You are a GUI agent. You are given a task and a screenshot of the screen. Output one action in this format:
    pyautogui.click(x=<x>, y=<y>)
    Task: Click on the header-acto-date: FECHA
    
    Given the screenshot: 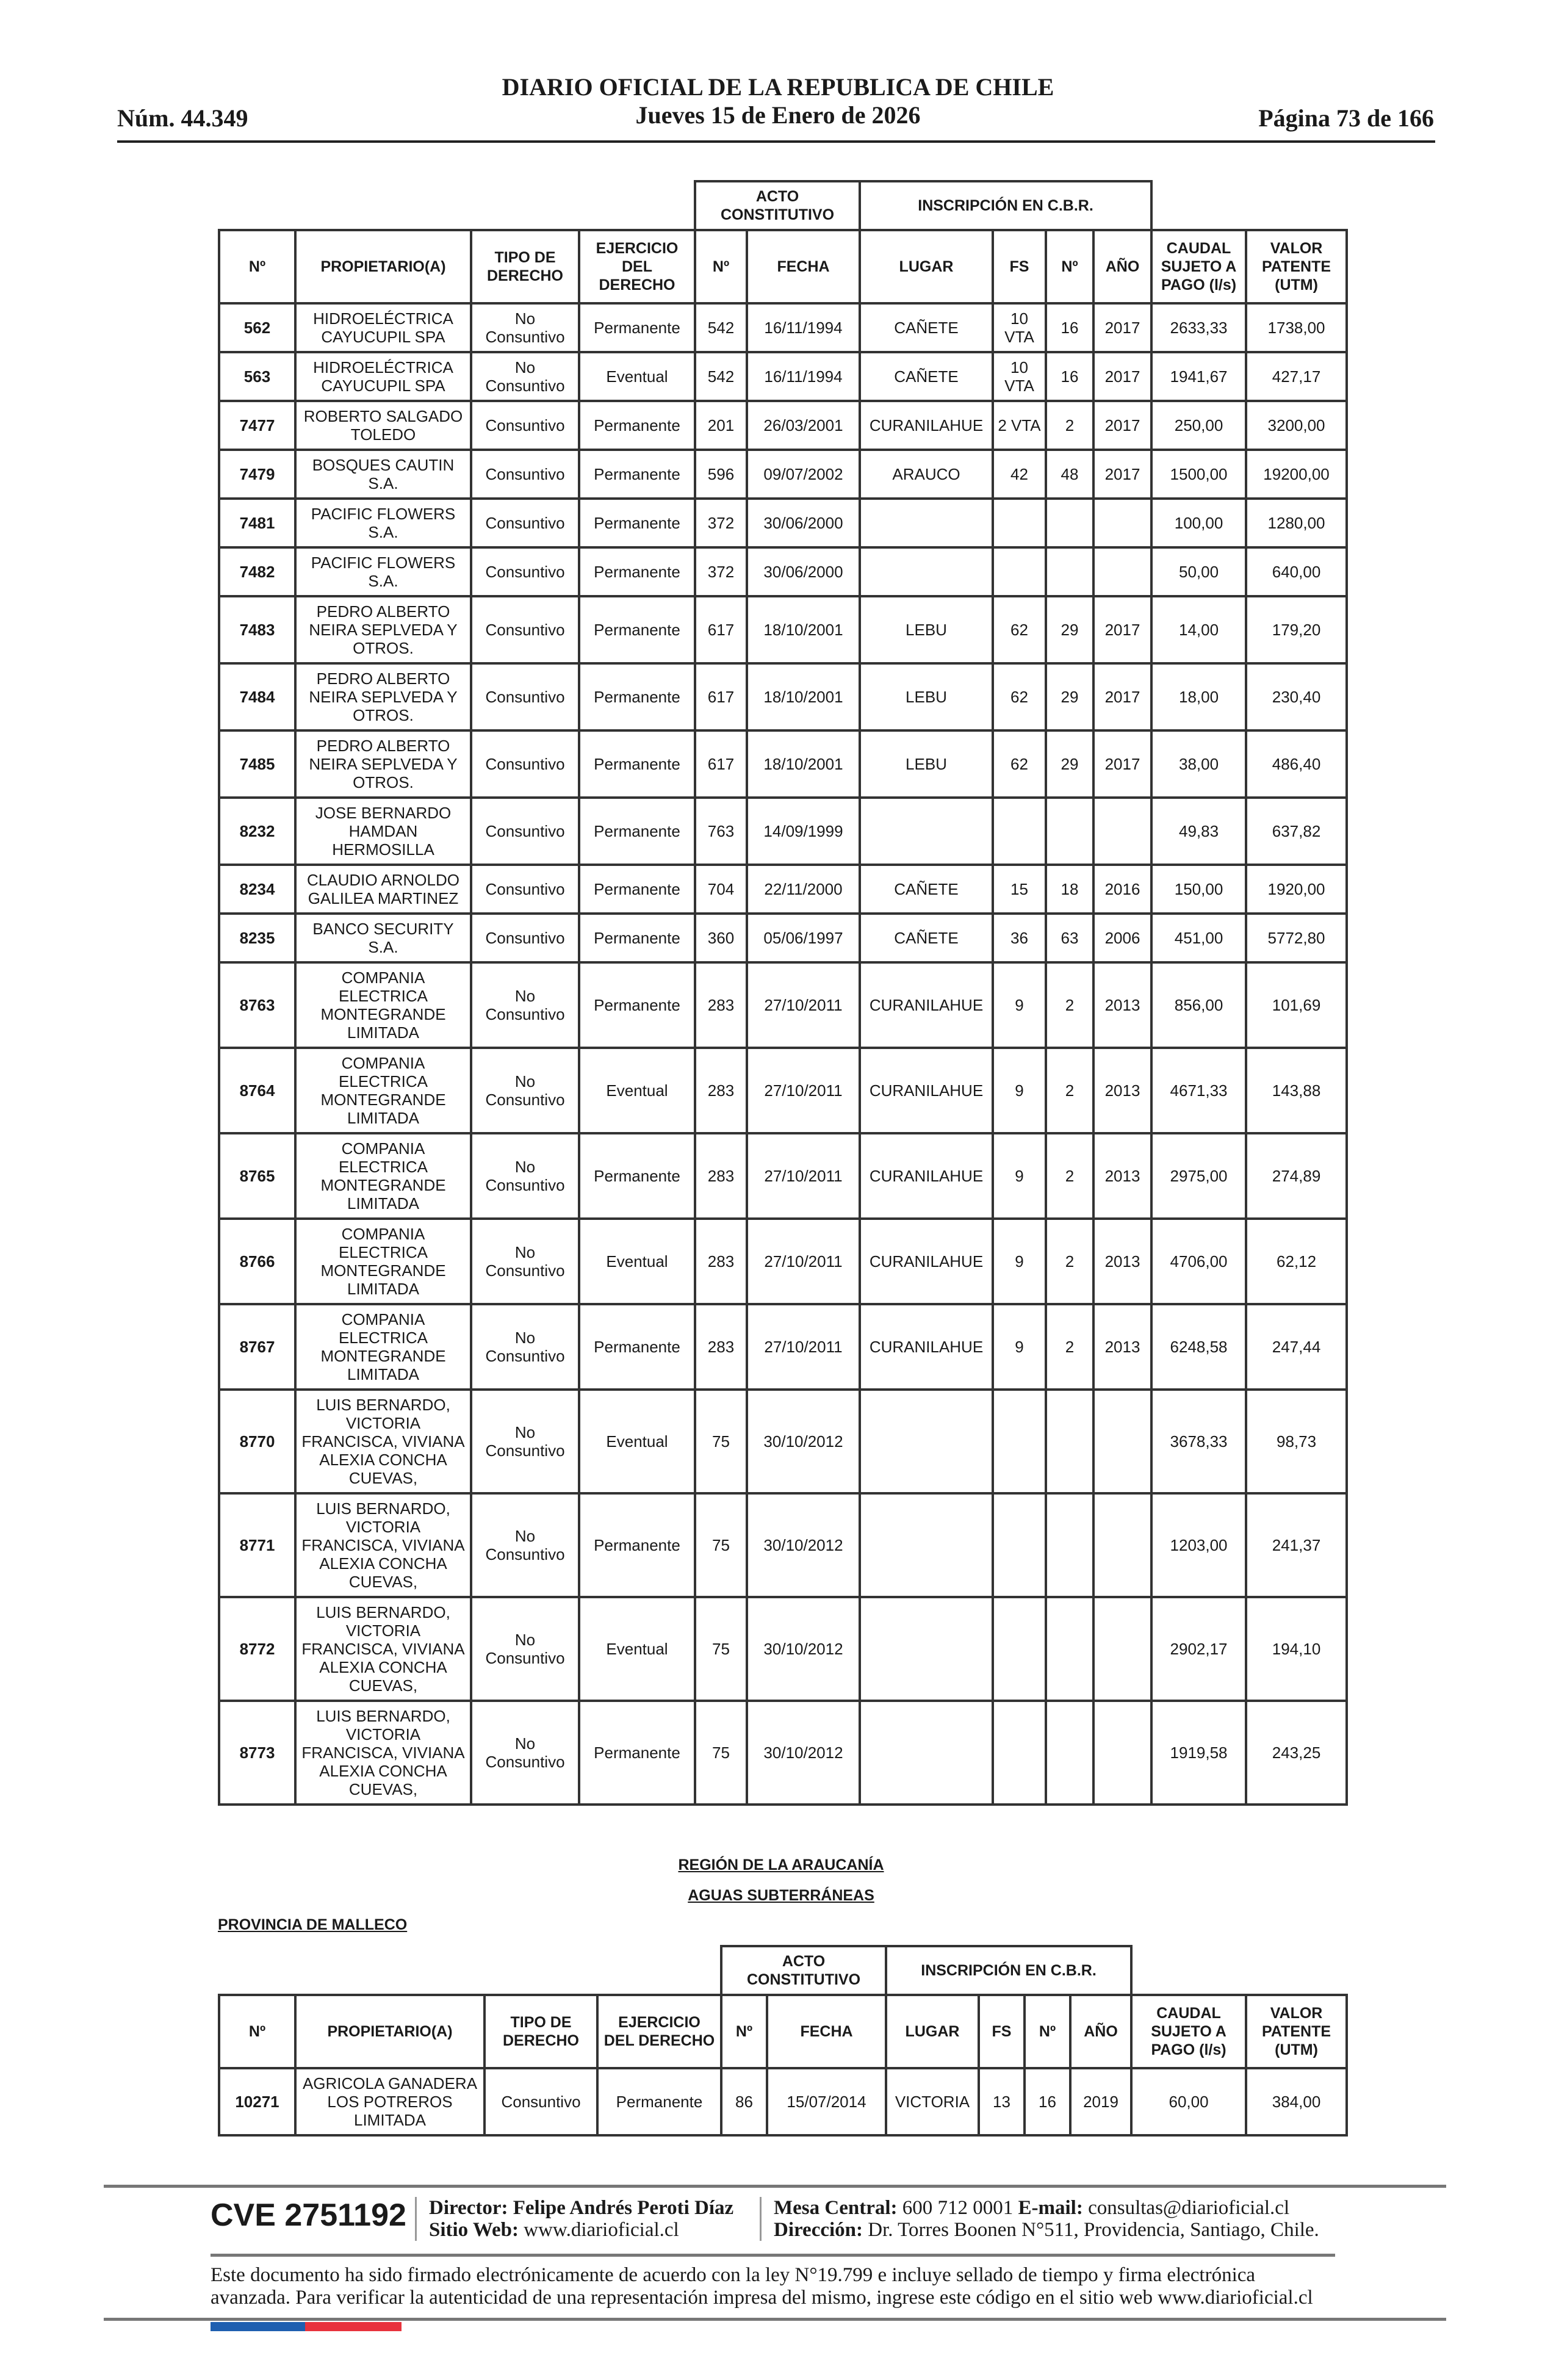 What is the action you would take?
    pyautogui.click(x=826, y=2031)
    